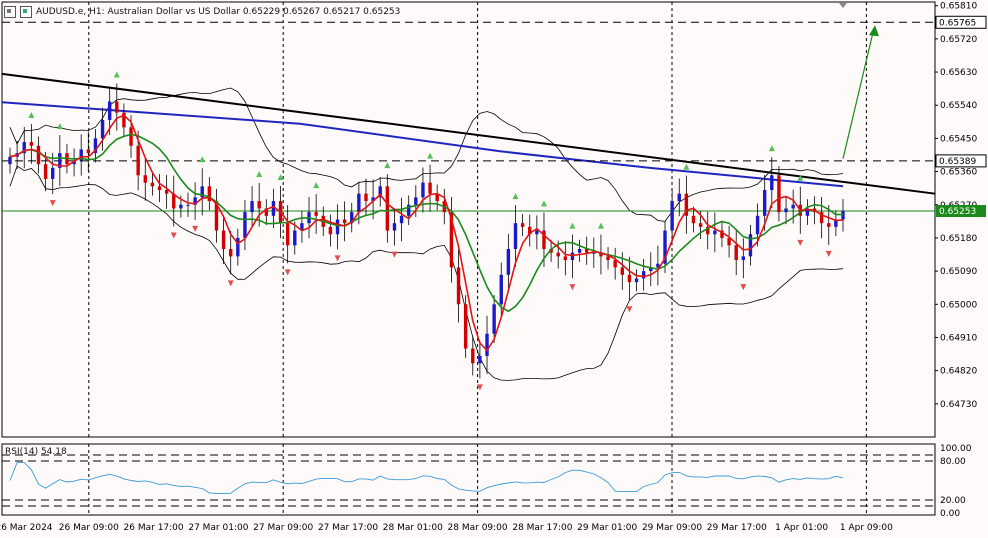  What do you see at coordinates (218, 528) in the screenshot?
I see `x-tick-label: 27 Mar 01:00` at bounding box center [218, 528].